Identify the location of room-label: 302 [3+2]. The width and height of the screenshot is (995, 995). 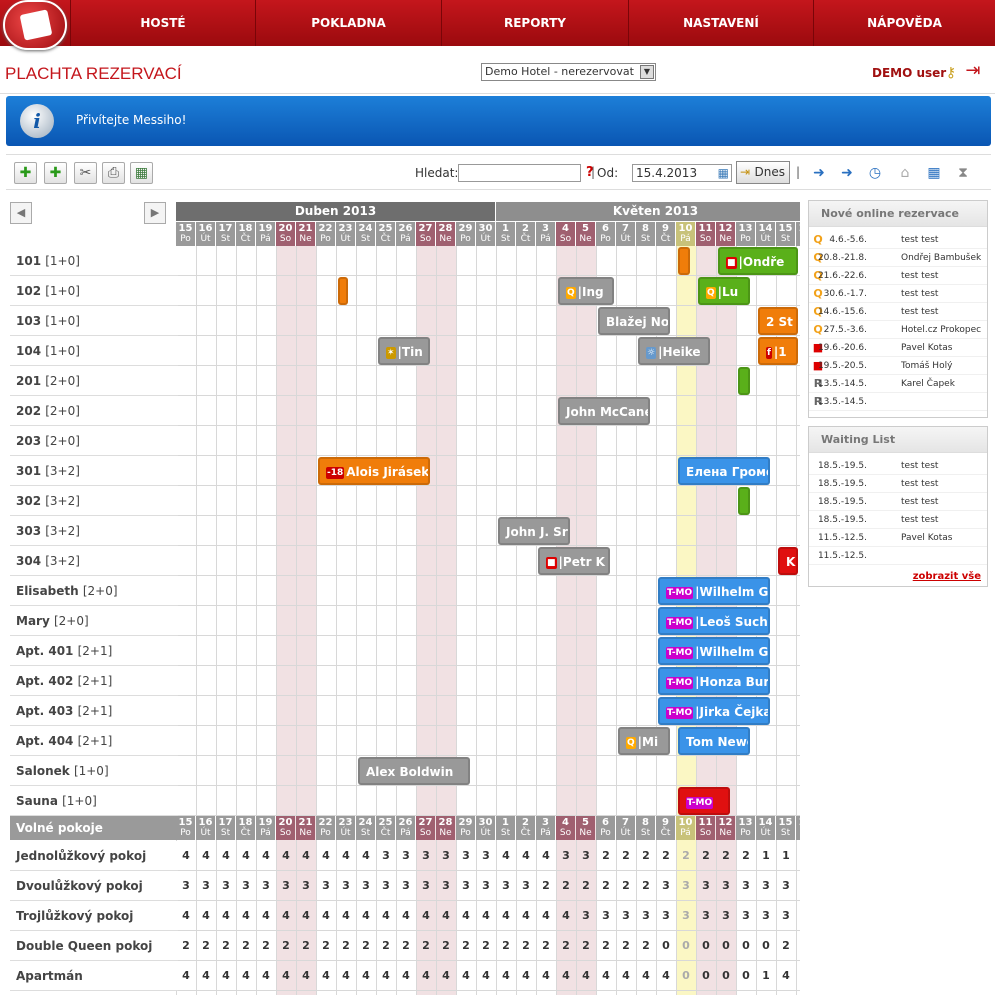
(94, 501).